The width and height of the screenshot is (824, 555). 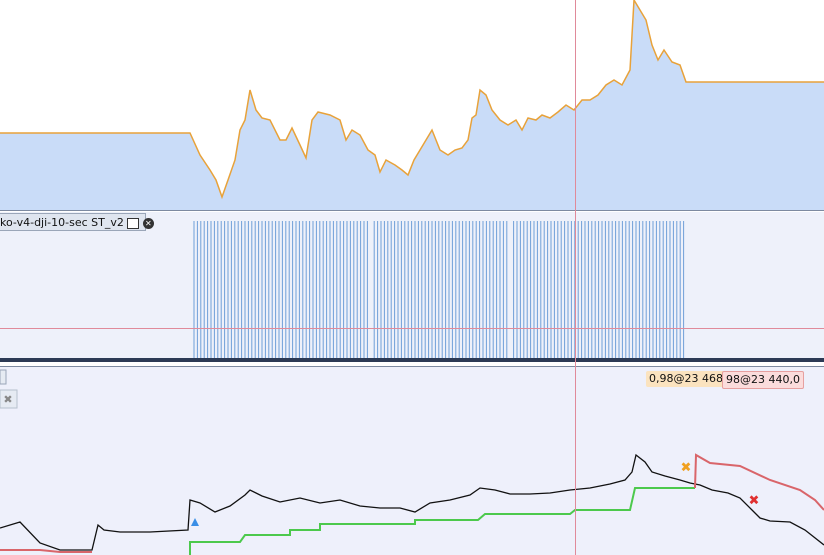 I want to click on panel-button, so click(x=3, y=377).